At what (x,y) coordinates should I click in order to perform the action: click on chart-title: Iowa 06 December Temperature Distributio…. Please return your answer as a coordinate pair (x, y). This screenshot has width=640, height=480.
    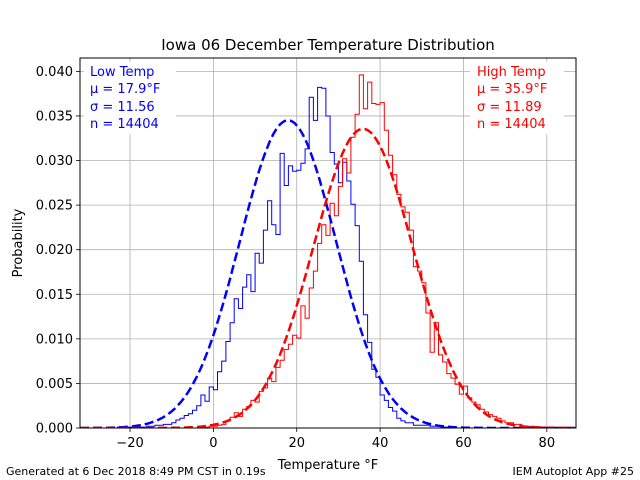
    Looking at the image, I should click on (328, 45).